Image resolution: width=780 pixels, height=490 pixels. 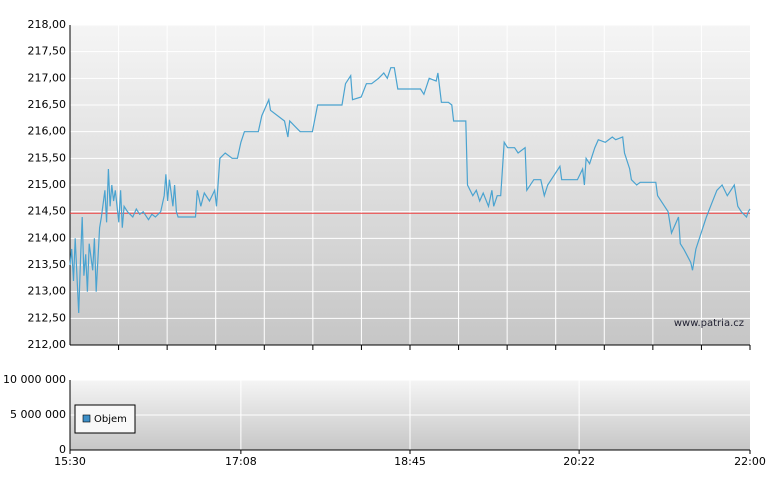 What do you see at coordinates (241, 461) in the screenshot?
I see `x-tick-label: 17:08` at bounding box center [241, 461].